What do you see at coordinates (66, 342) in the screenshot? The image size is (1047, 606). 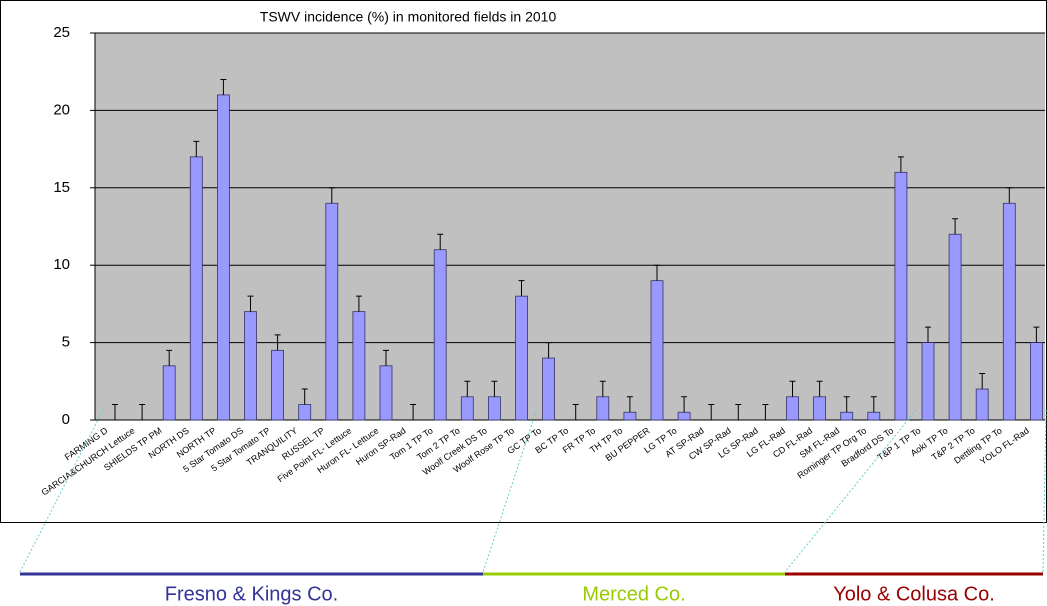 I see `y-tick-label: 5` at bounding box center [66, 342].